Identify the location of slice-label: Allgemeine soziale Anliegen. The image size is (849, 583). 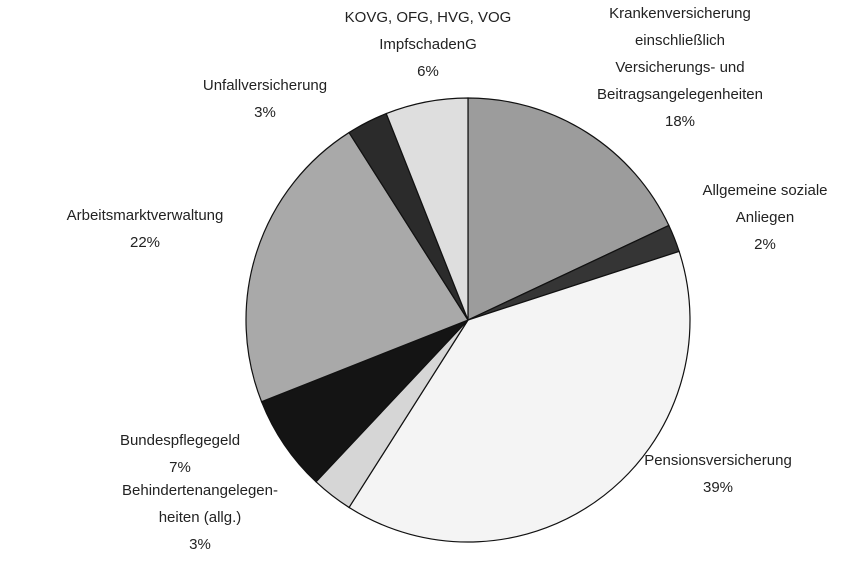
(764, 204).